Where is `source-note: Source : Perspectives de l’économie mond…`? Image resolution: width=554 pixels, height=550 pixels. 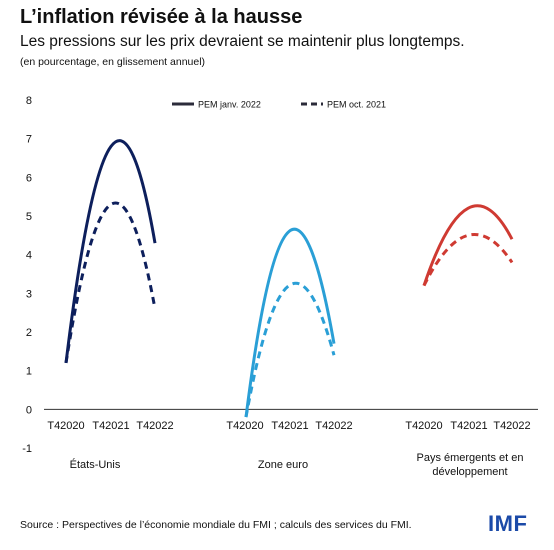
source-note: Source : Perspectives de l’économie mond… is located at coordinates (216, 525).